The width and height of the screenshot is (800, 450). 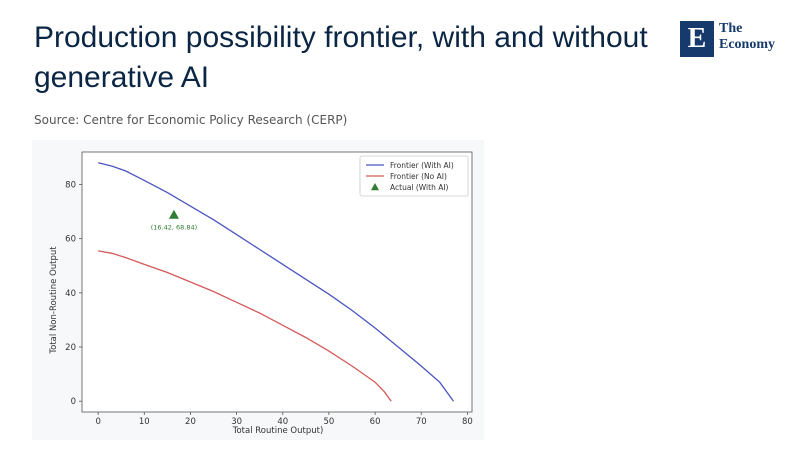 What do you see at coordinates (329, 422) in the screenshot?
I see `x-tick-label: 50` at bounding box center [329, 422].